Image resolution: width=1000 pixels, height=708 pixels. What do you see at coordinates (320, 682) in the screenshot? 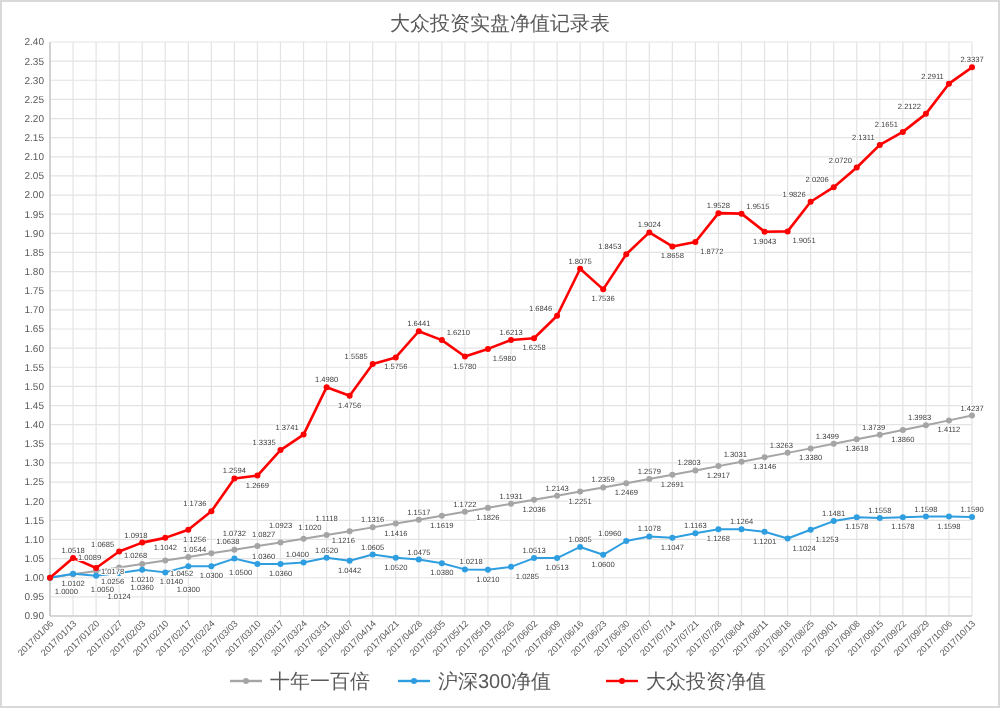
I see `legend-label: 十年一百倍` at bounding box center [320, 682].